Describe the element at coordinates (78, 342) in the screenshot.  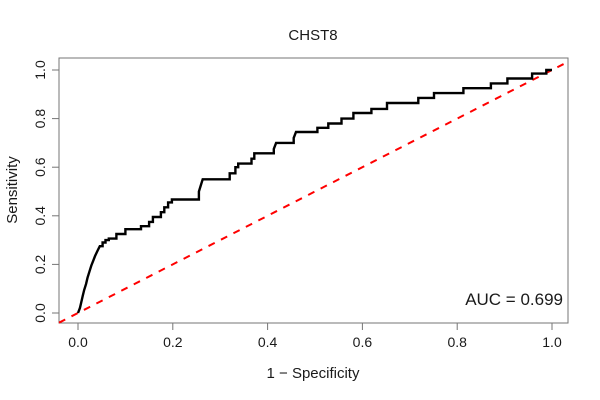
I see `x-tick-label: 0.0` at that location.